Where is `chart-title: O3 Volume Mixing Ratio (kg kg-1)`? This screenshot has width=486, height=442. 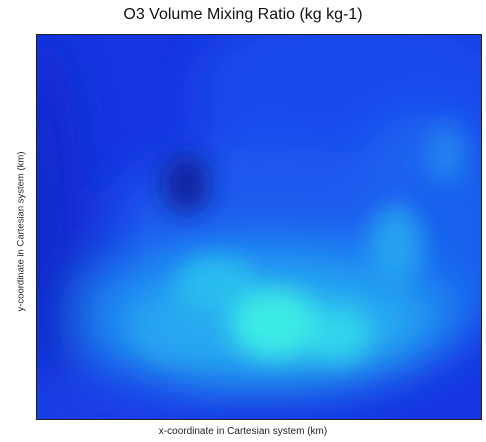
chart-title: O3 Volume Mixing Ratio (kg kg-1) is located at coordinates (243, 14).